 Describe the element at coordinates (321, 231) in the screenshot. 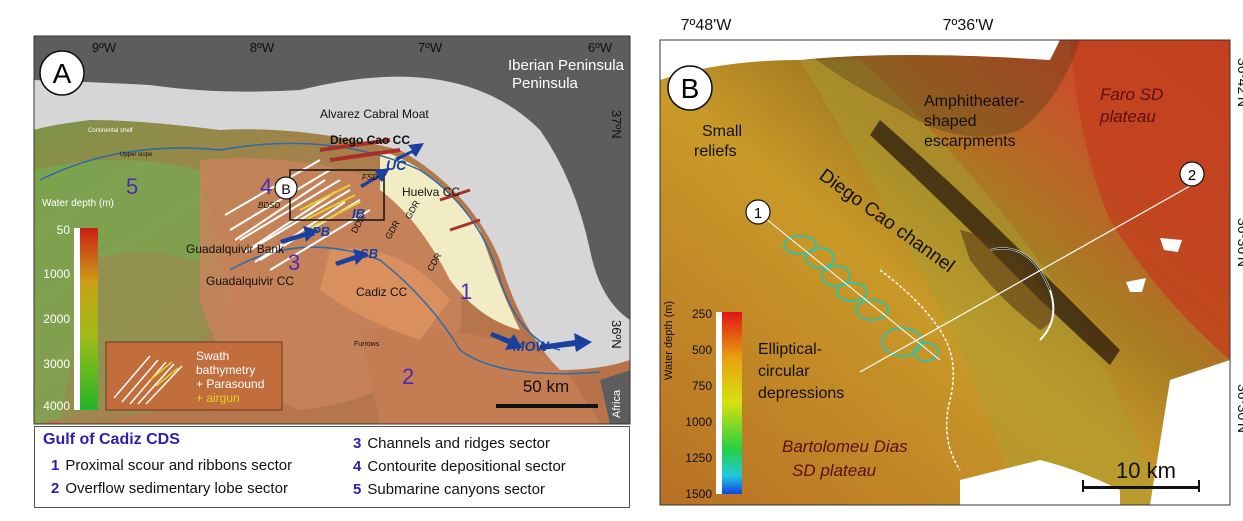

I see `current-label: PB` at that location.